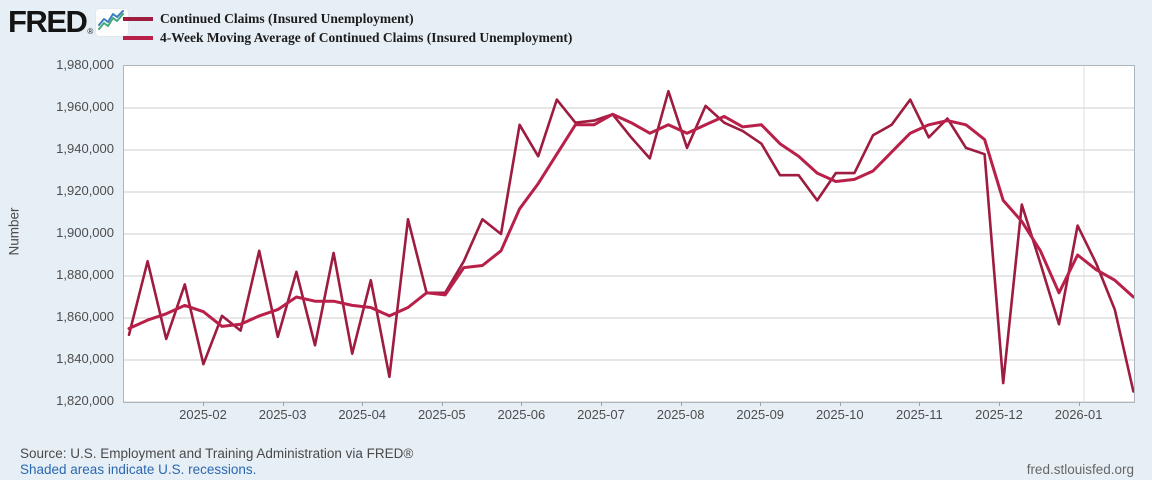  What do you see at coordinates (521, 414) in the screenshot?
I see `x-tick-label: 2025-06` at bounding box center [521, 414].